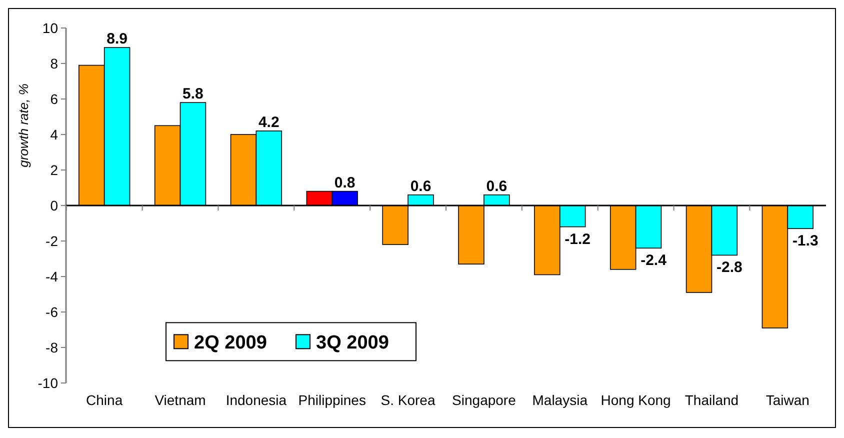 Image resolution: width=844 pixels, height=438 pixels. Describe the element at coordinates (408, 400) in the screenshot. I see `x-tick-label: S. Korea` at that location.